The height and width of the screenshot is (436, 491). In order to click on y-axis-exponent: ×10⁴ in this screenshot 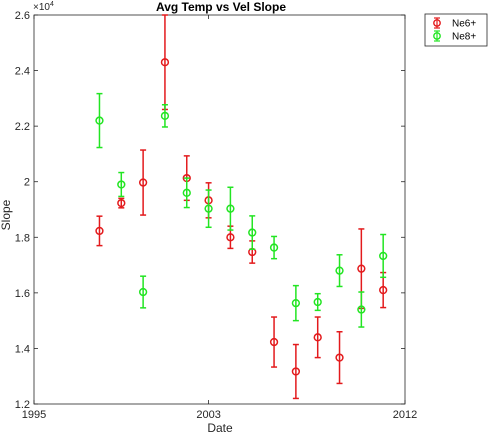, I will do `click(43, 7)`.